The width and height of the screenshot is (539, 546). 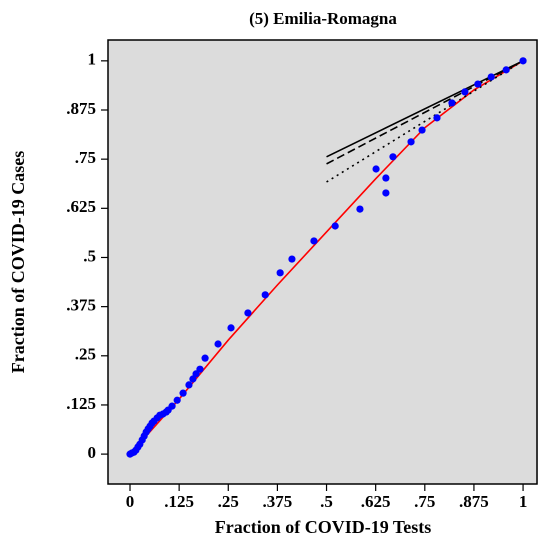 What do you see at coordinates (326, 501) in the screenshot?
I see `x-tick-label: .5` at bounding box center [326, 501].